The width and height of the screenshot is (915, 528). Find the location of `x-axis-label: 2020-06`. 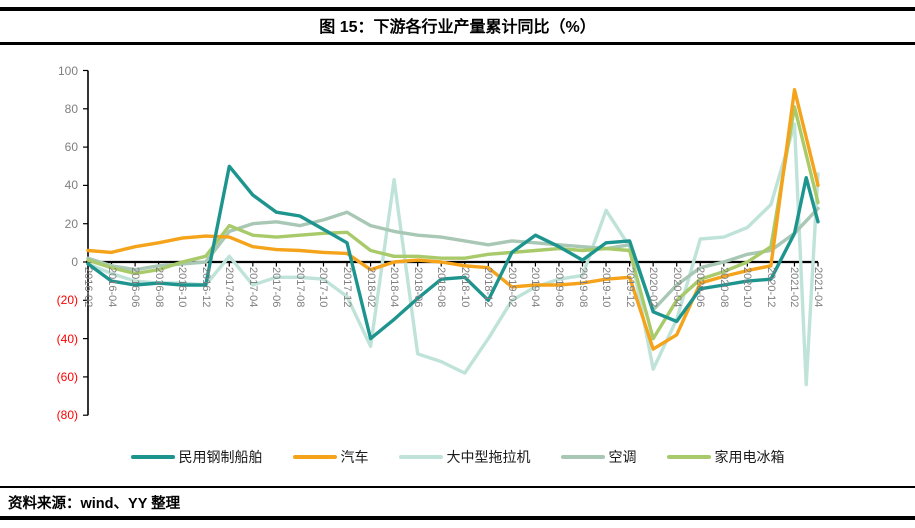

x-axis-label: 2020-06 is located at coordinates (700, 287).